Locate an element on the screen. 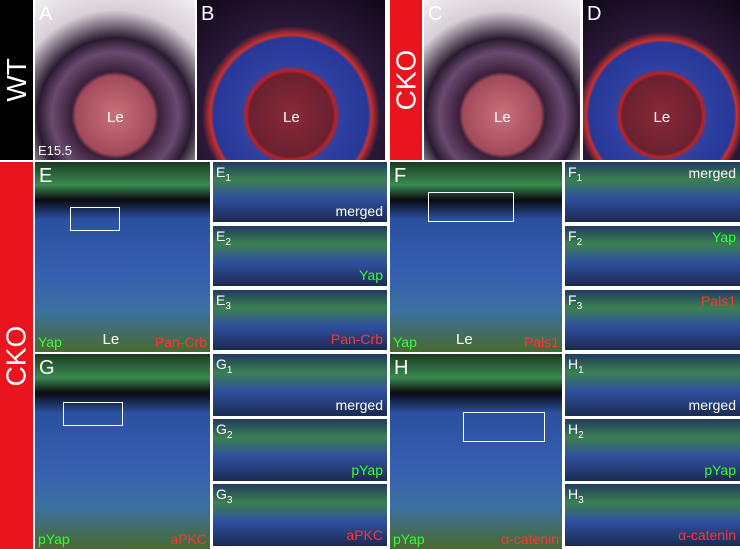 The image size is (740, 549). genotype-text: CKO is located at coordinates (405, 80).